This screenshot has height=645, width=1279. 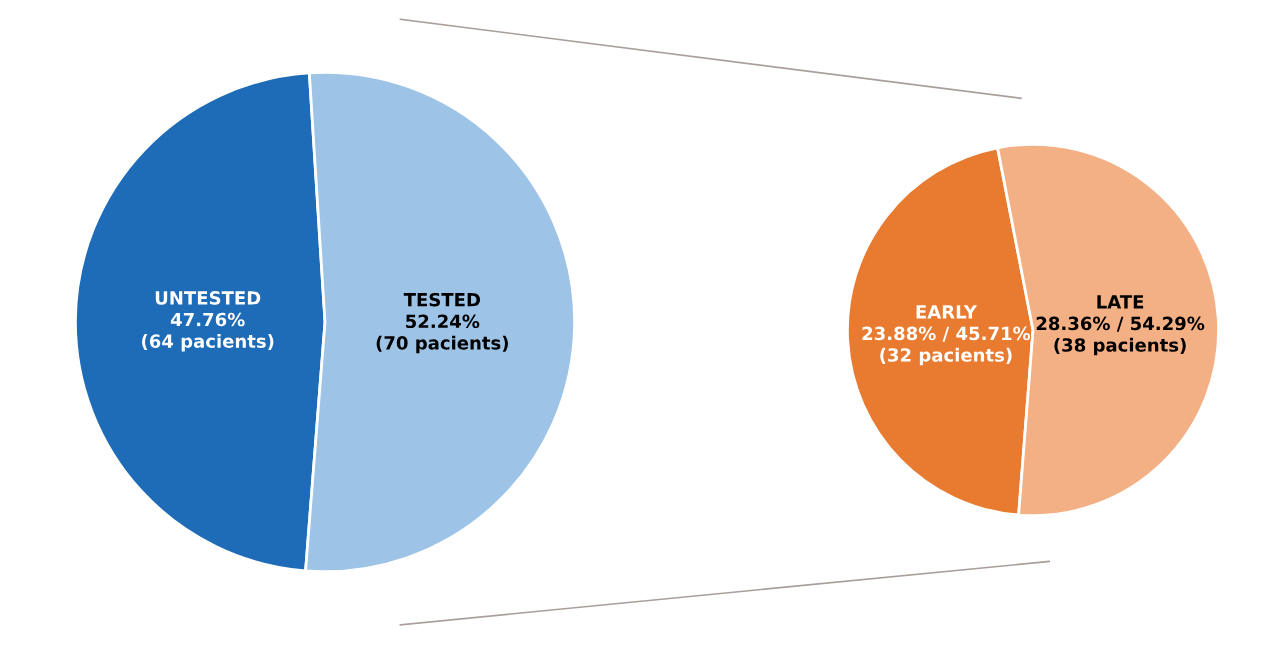 What do you see at coordinates (946, 346) in the screenshot?
I see `data-label: 23.88% / 45.71% (32 pacients)` at bounding box center [946, 346].